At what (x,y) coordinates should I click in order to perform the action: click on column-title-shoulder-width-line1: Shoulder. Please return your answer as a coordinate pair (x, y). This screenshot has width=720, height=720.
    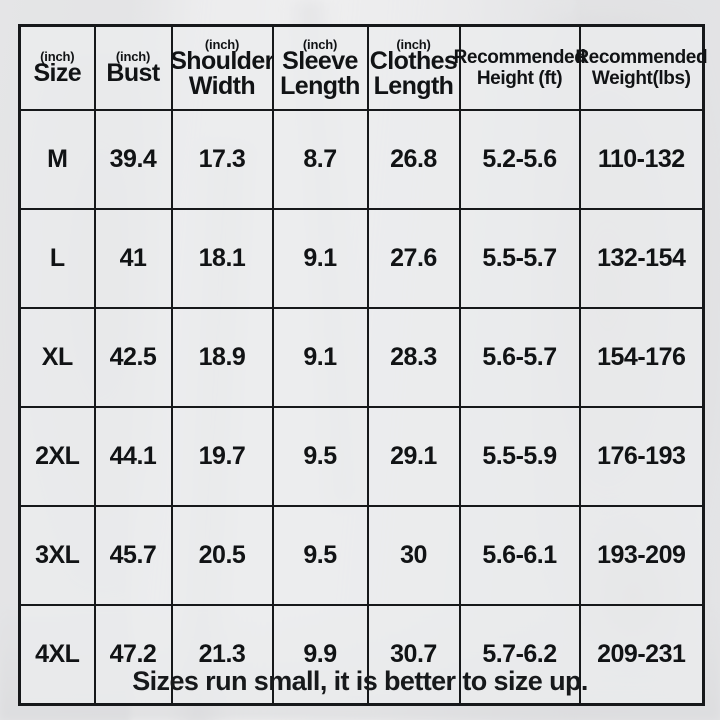
    Looking at the image, I should click on (222, 60).